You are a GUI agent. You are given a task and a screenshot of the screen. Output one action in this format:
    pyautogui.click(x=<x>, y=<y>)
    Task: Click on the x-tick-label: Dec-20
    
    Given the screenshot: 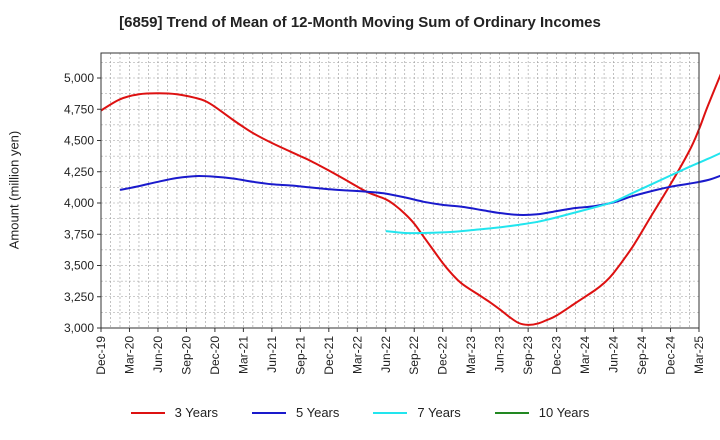 What is the action you would take?
    pyautogui.click(x=215, y=355)
    